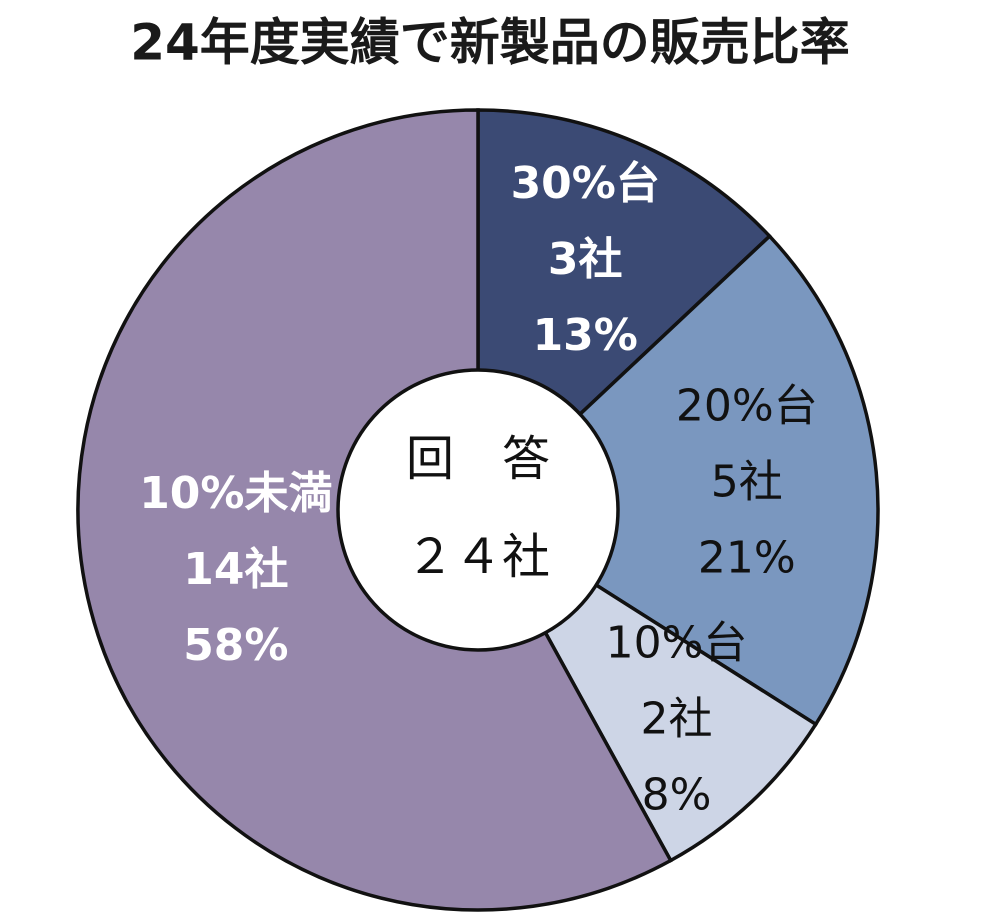 This screenshot has width=1000, height=919. Describe the element at coordinates (677, 794) in the screenshot. I see `slice-value-label: 8%` at that location.